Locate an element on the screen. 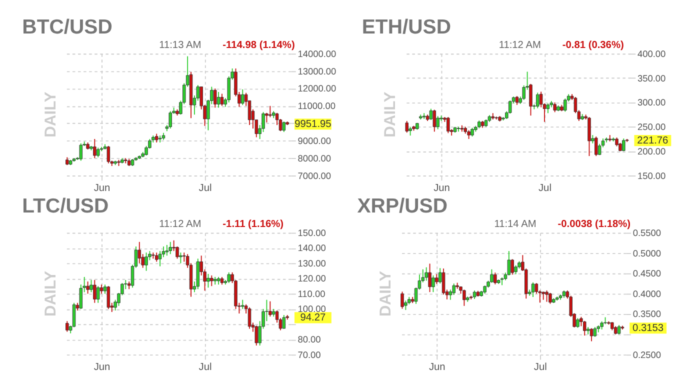  text: 221.76 is located at coordinates (653, 140).